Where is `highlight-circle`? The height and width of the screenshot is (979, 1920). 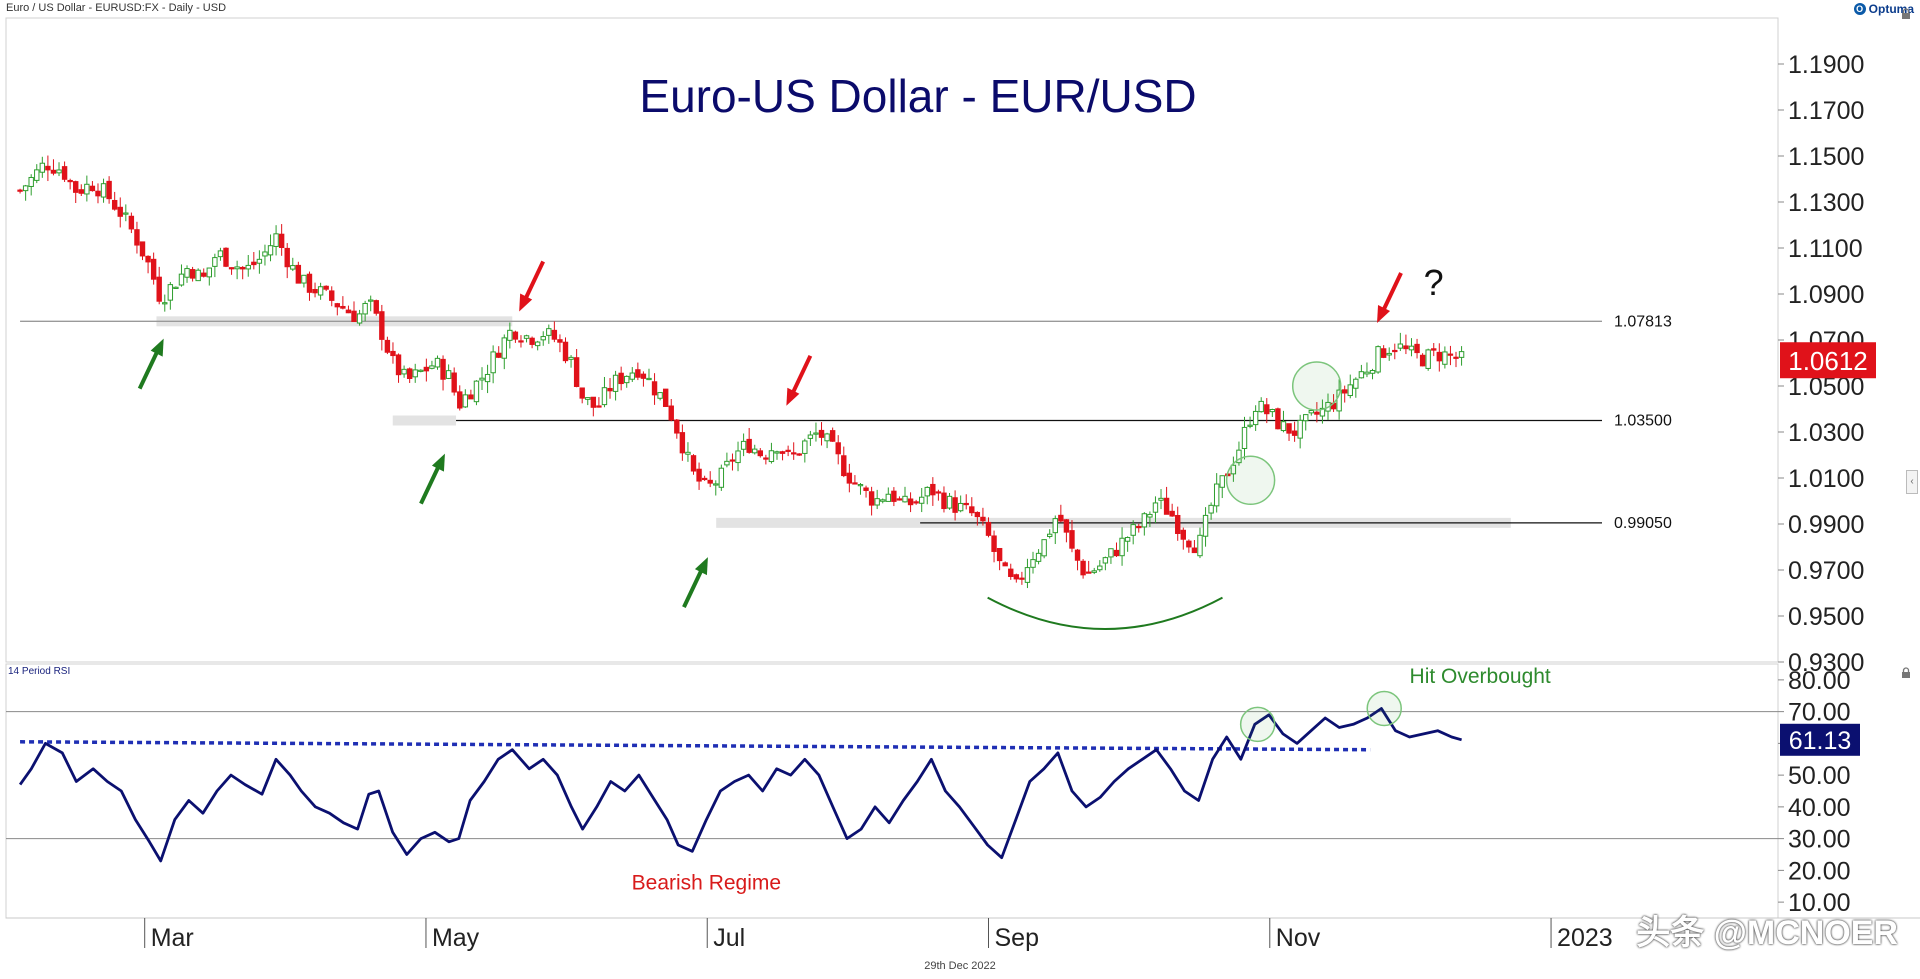 highlight-circle is located at coordinates (1250, 480).